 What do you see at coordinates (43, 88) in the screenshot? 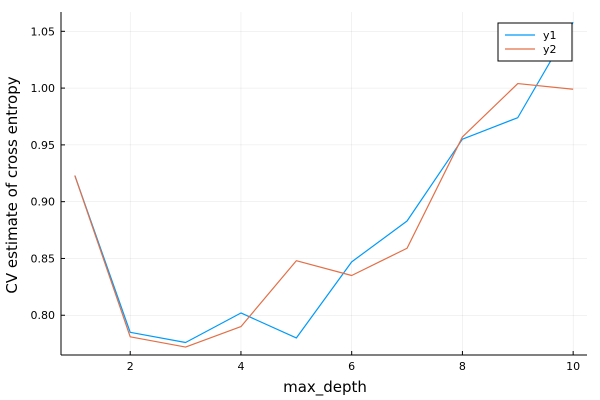
I see `y-tick-label: 1.00` at bounding box center [43, 88].